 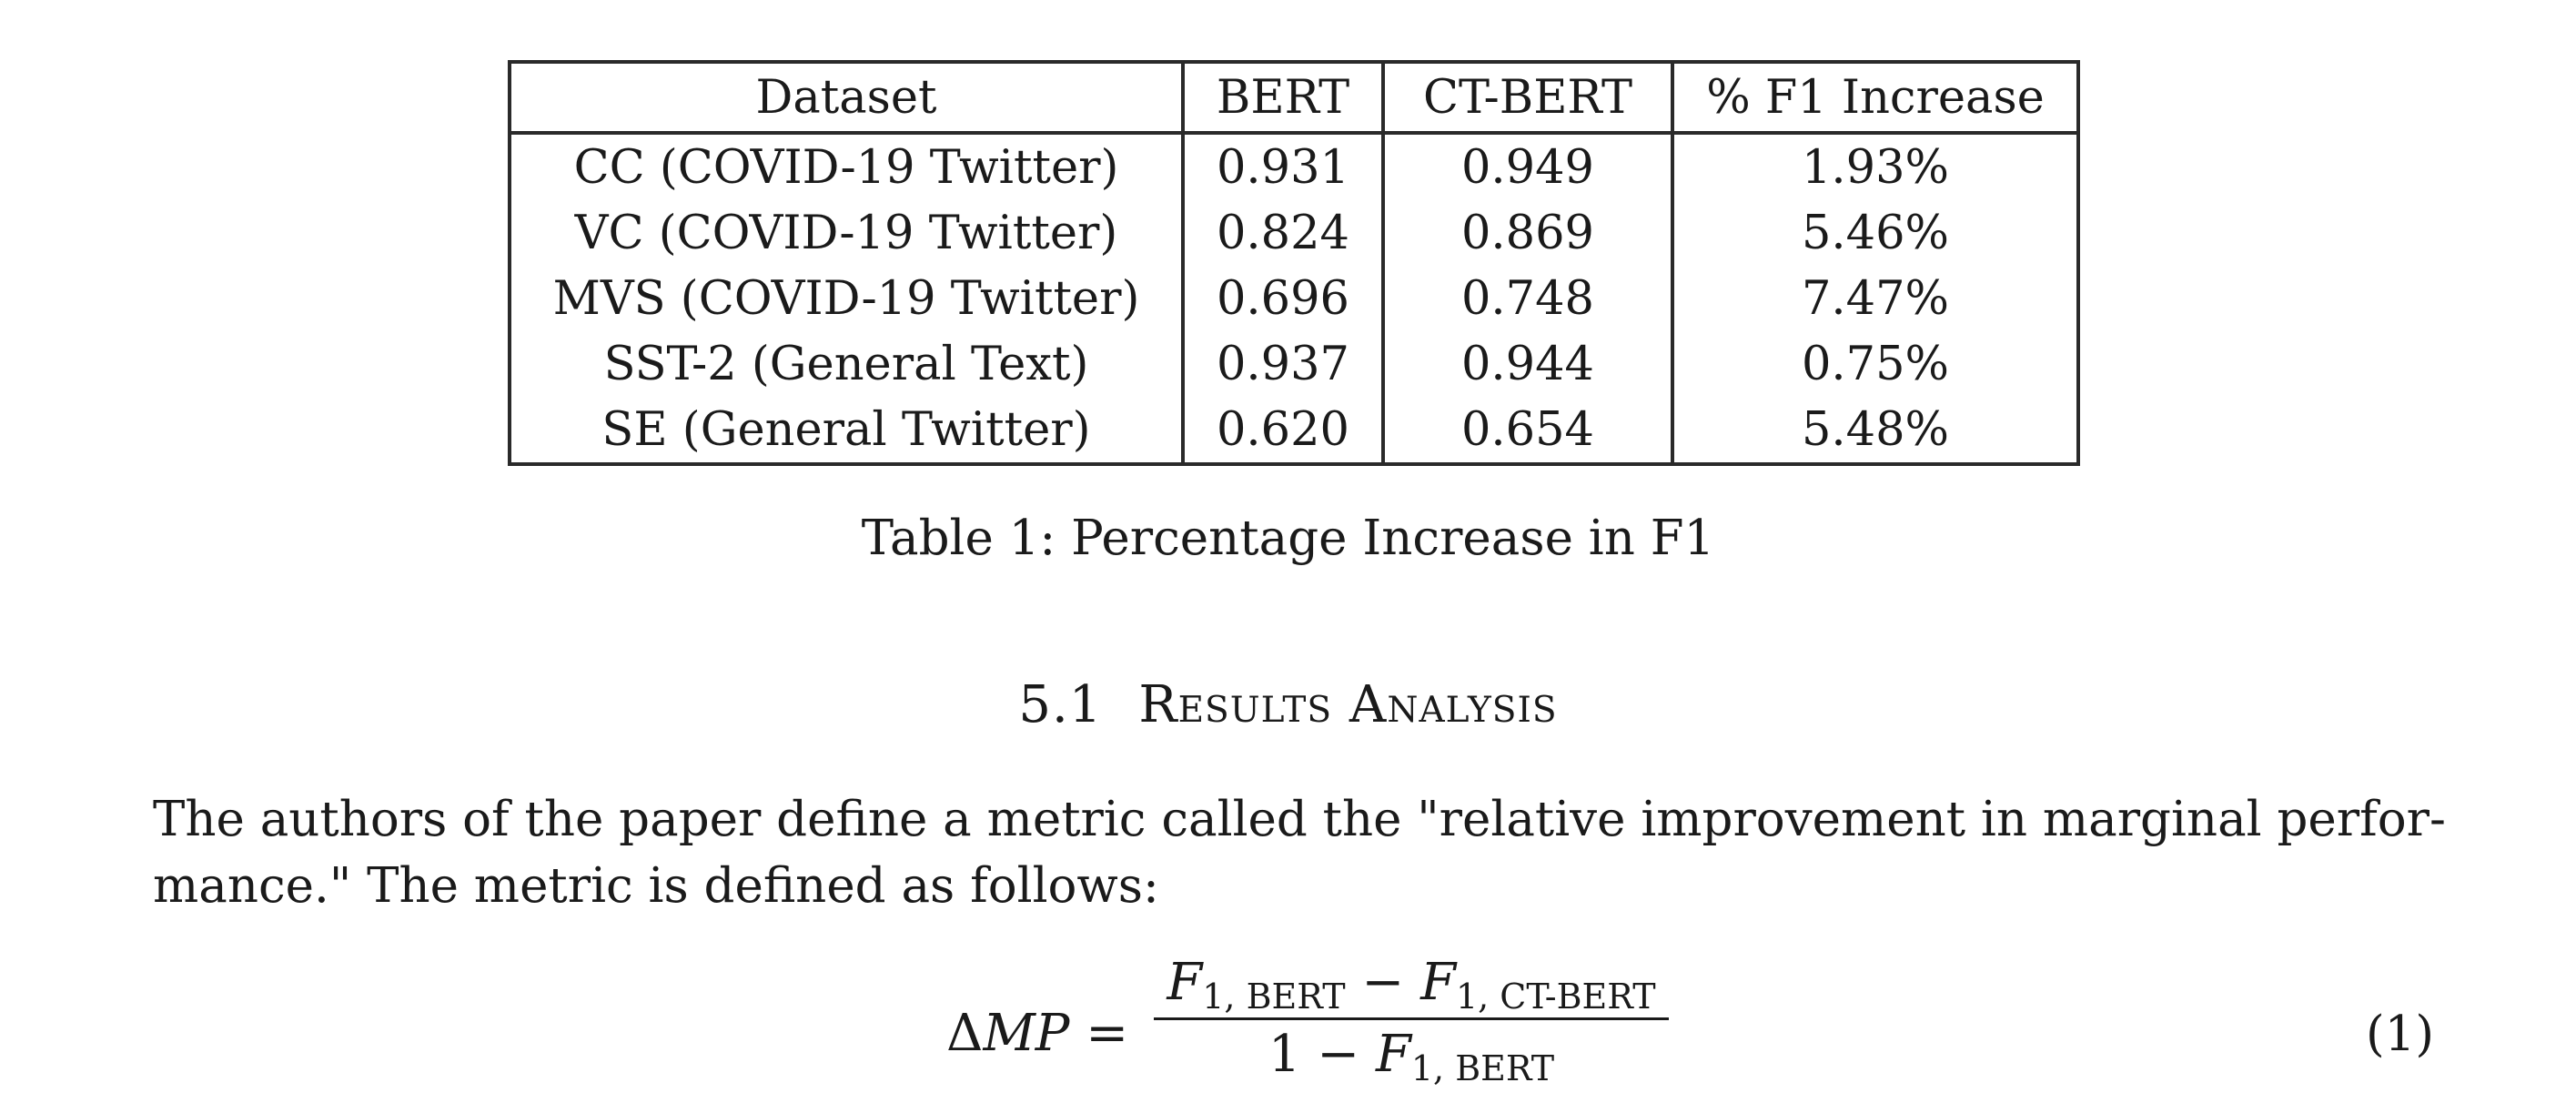 What do you see at coordinates (1383, 983) in the screenshot?
I see `minus-sign: −` at bounding box center [1383, 983].